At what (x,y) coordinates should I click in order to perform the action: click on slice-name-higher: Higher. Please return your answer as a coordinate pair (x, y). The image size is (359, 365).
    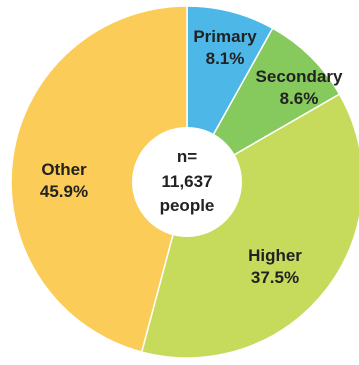
    Looking at the image, I should click on (275, 255).